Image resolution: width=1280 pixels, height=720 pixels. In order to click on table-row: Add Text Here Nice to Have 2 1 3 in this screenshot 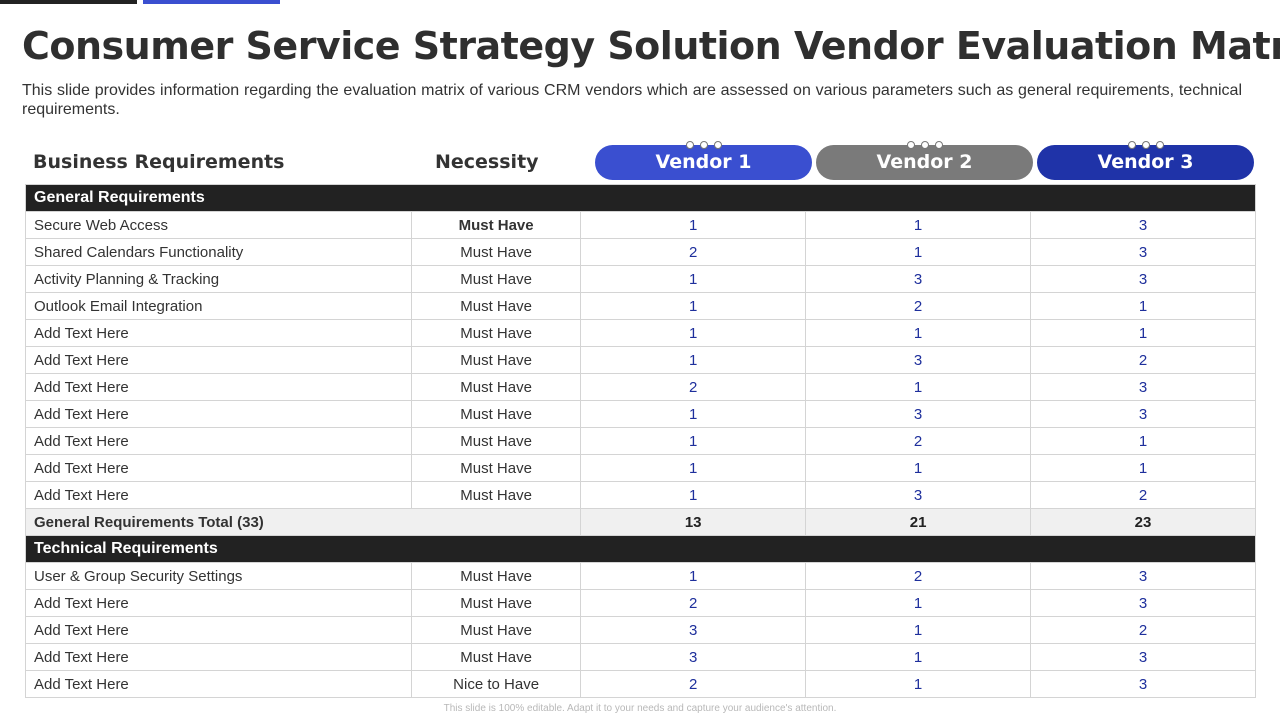, I will do `click(640, 684)`.